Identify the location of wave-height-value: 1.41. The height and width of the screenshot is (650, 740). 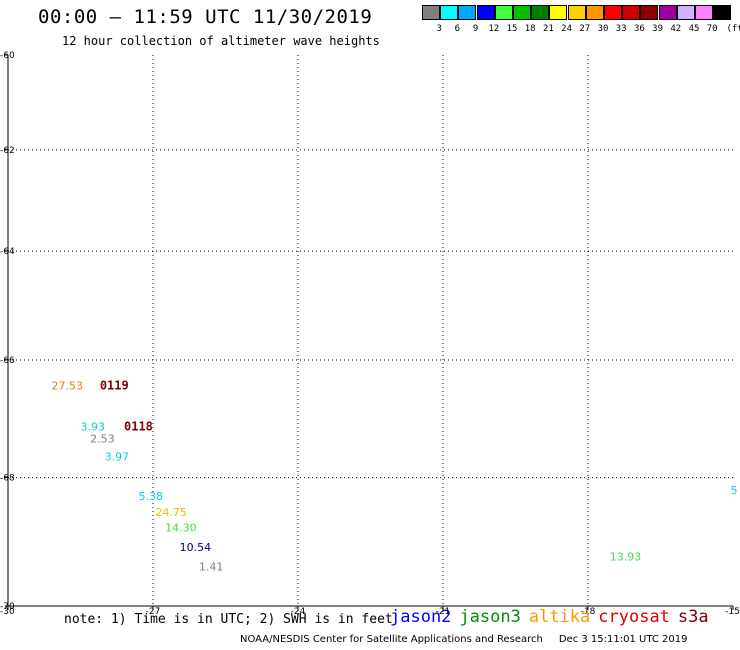
(211, 566).